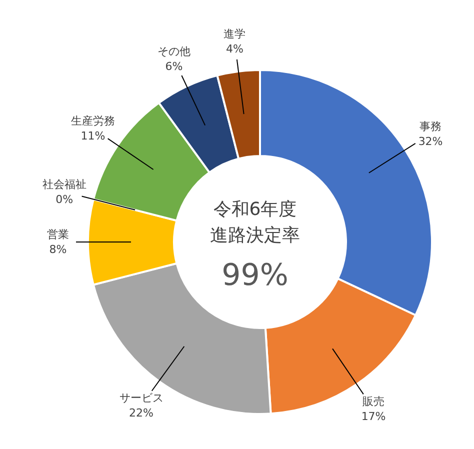  Describe the element at coordinates (431, 126) in the screenshot. I see `slice-label: 事務` at that location.